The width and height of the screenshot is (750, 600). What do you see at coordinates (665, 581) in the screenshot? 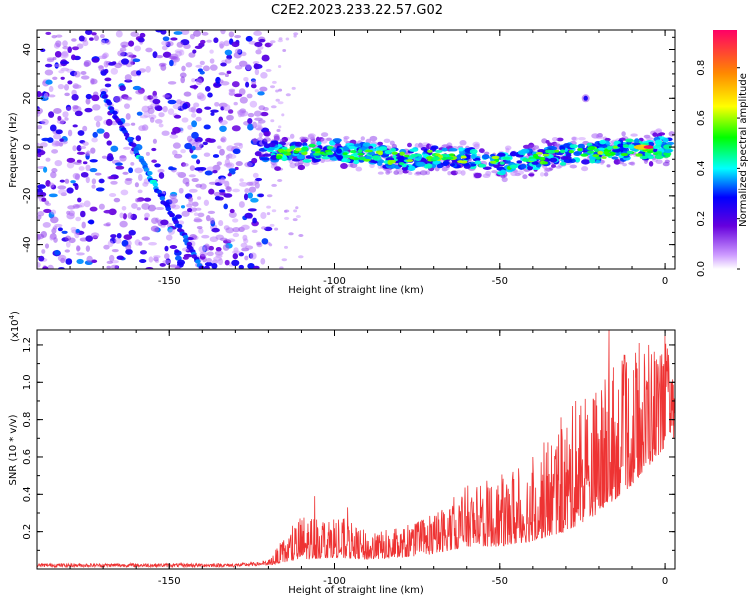
I see `bottom-x-tick-label: 0` at bounding box center [665, 581].